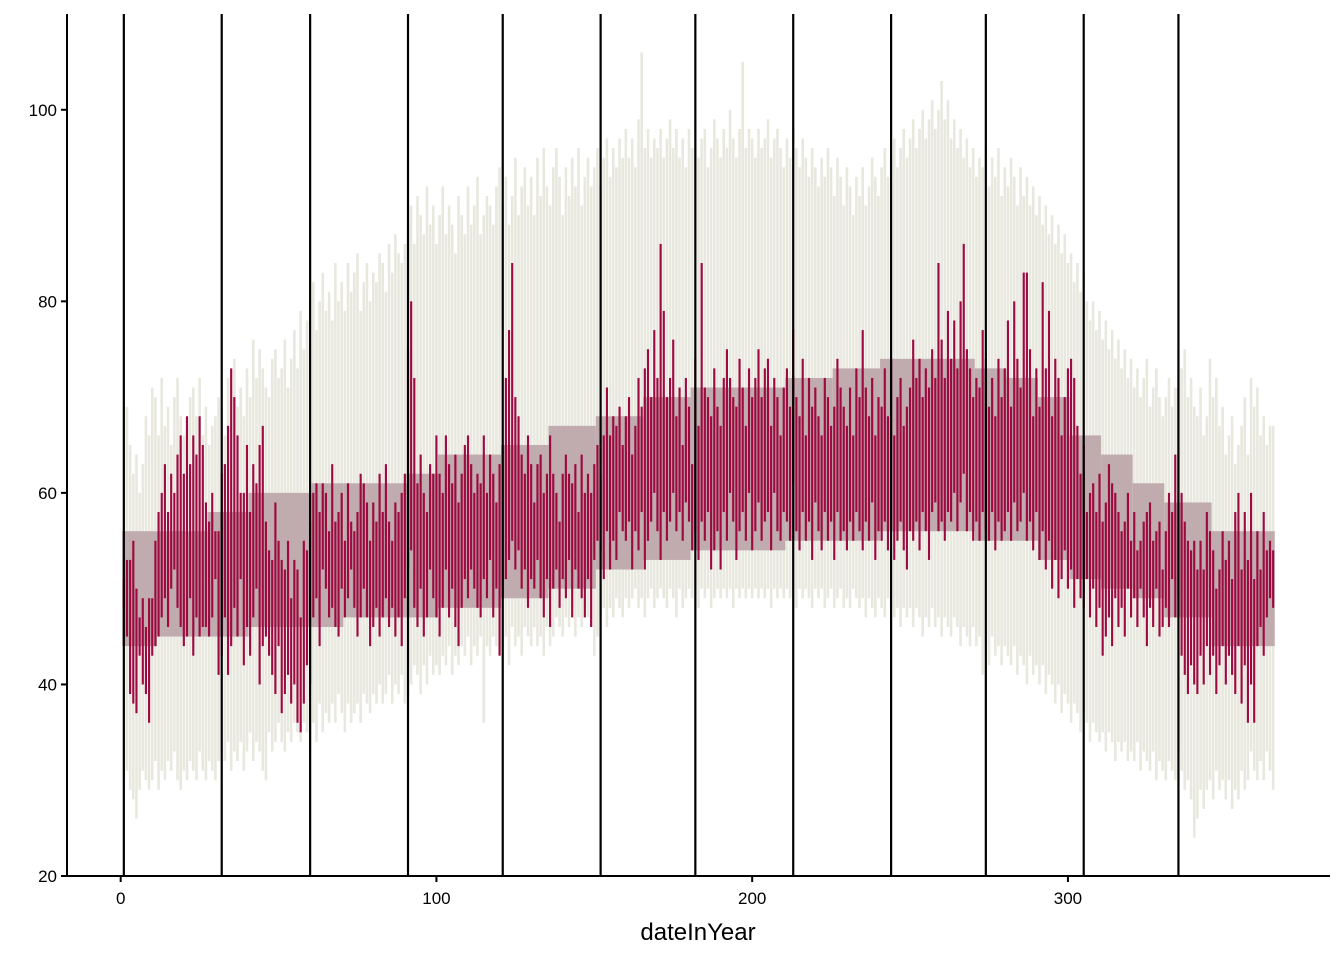 Image resolution: width=1344 pixels, height=960 pixels. I want to click on normal-band-segment, so click(280, 559).